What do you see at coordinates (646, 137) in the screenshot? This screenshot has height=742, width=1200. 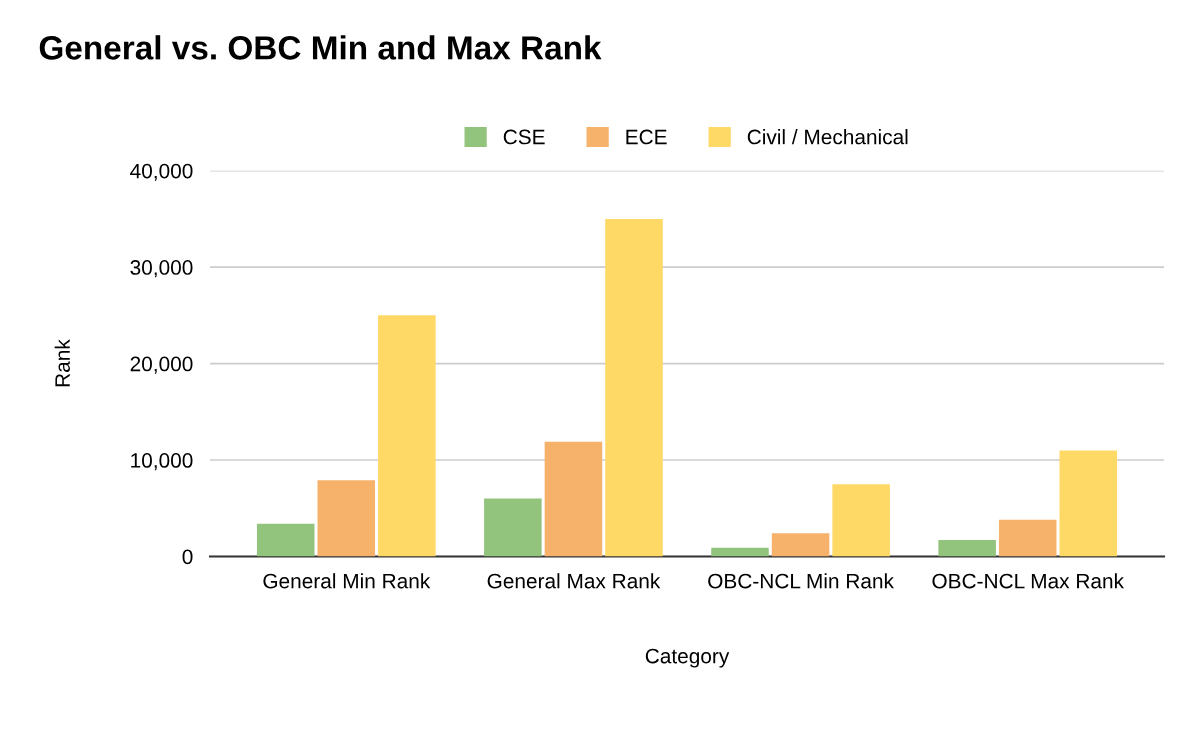 I see `legend-label: ECE` at bounding box center [646, 137].